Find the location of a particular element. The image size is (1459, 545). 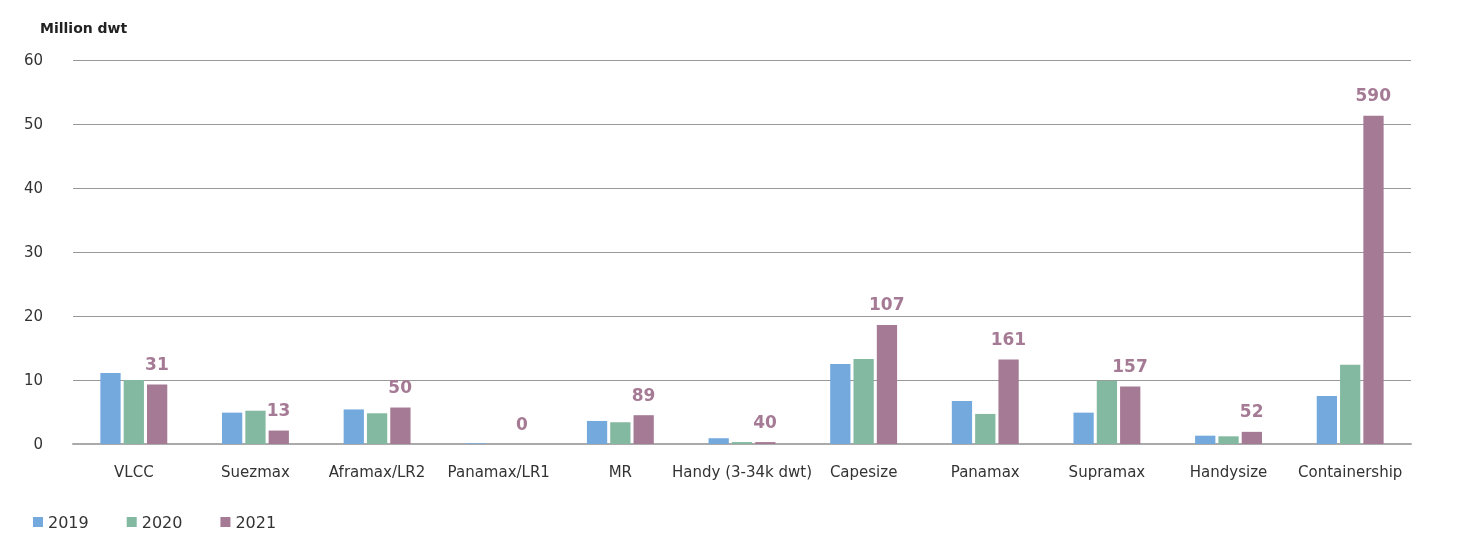

annotation: 0 is located at coordinates (521, 423).